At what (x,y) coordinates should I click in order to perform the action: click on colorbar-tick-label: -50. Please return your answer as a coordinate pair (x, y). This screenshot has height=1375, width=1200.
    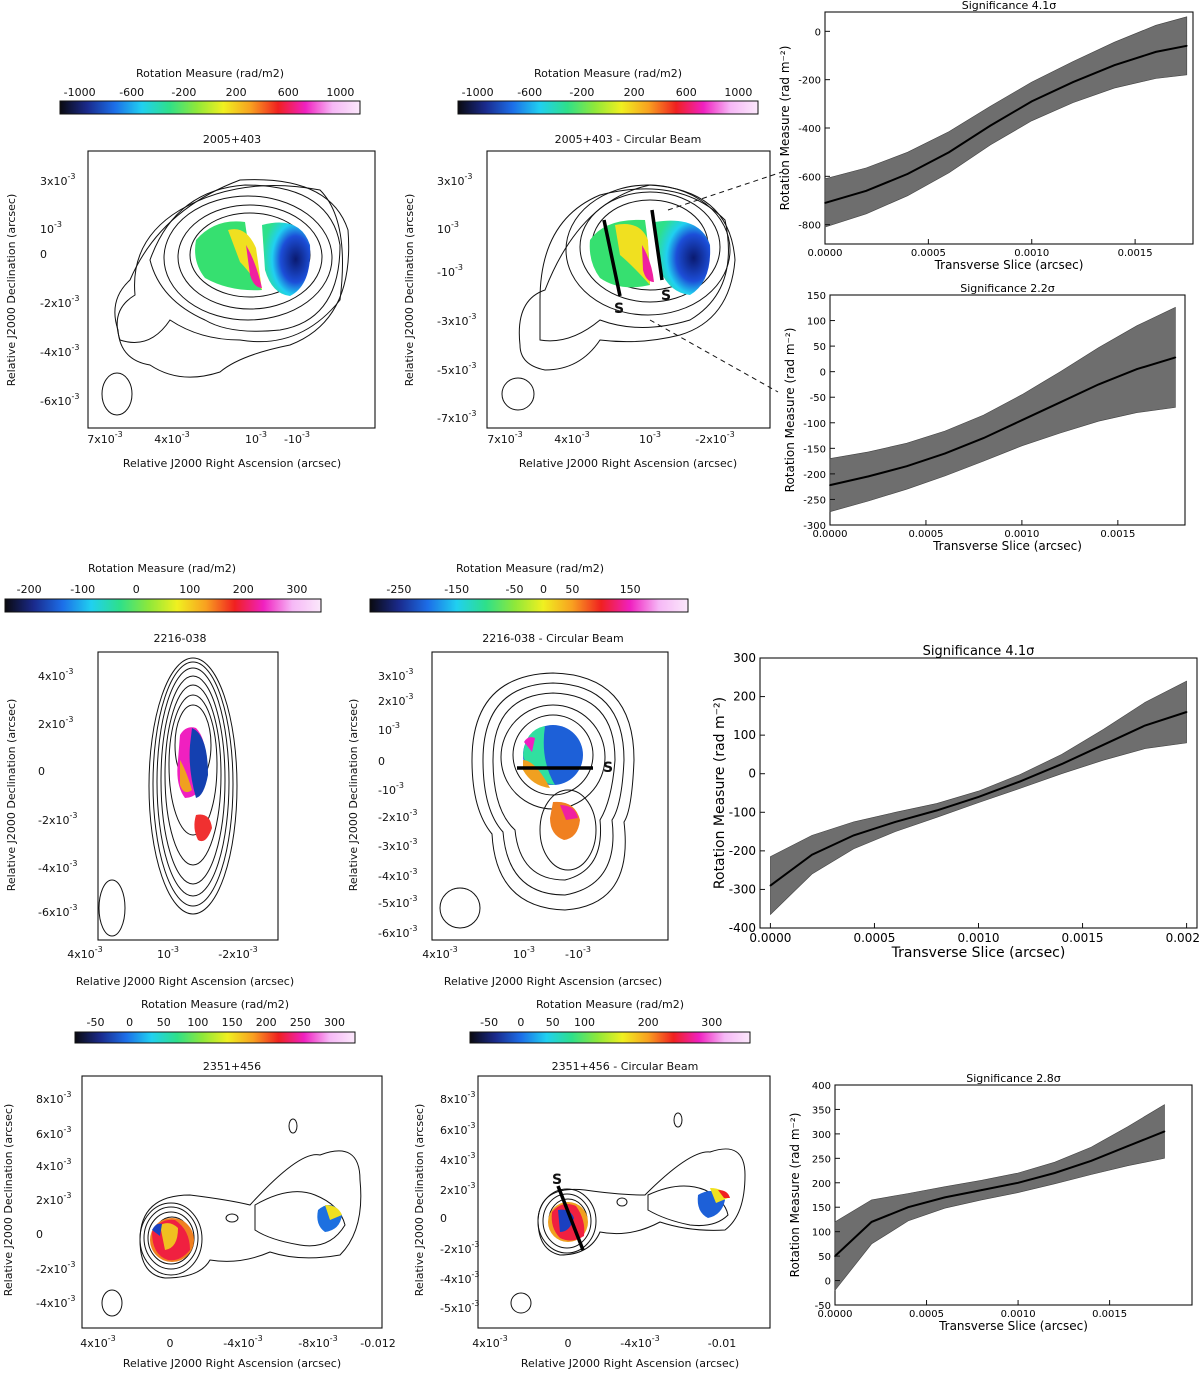
    Looking at the image, I should click on (515, 589).